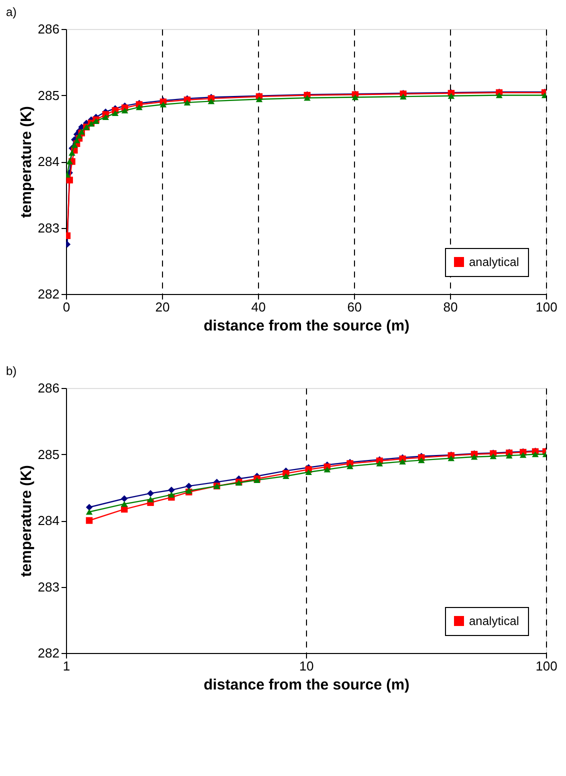 The width and height of the screenshot is (566, 776). What do you see at coordinates (66, 666) in the screenshot?
I see `x-tick-label: 1` at bounding box center [66, 666].